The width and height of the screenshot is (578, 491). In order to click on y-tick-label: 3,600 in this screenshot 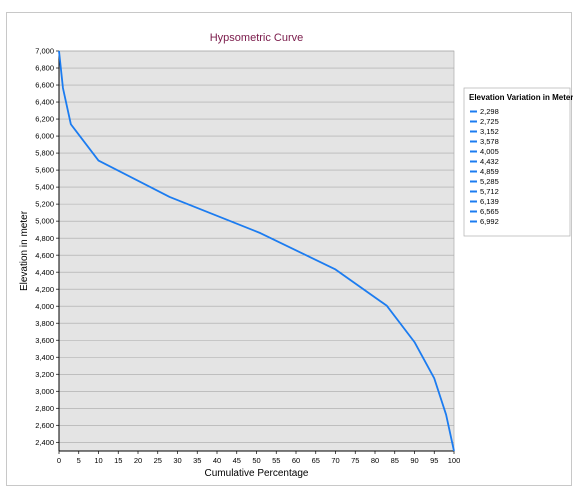, I will do `click(44, 340)`.